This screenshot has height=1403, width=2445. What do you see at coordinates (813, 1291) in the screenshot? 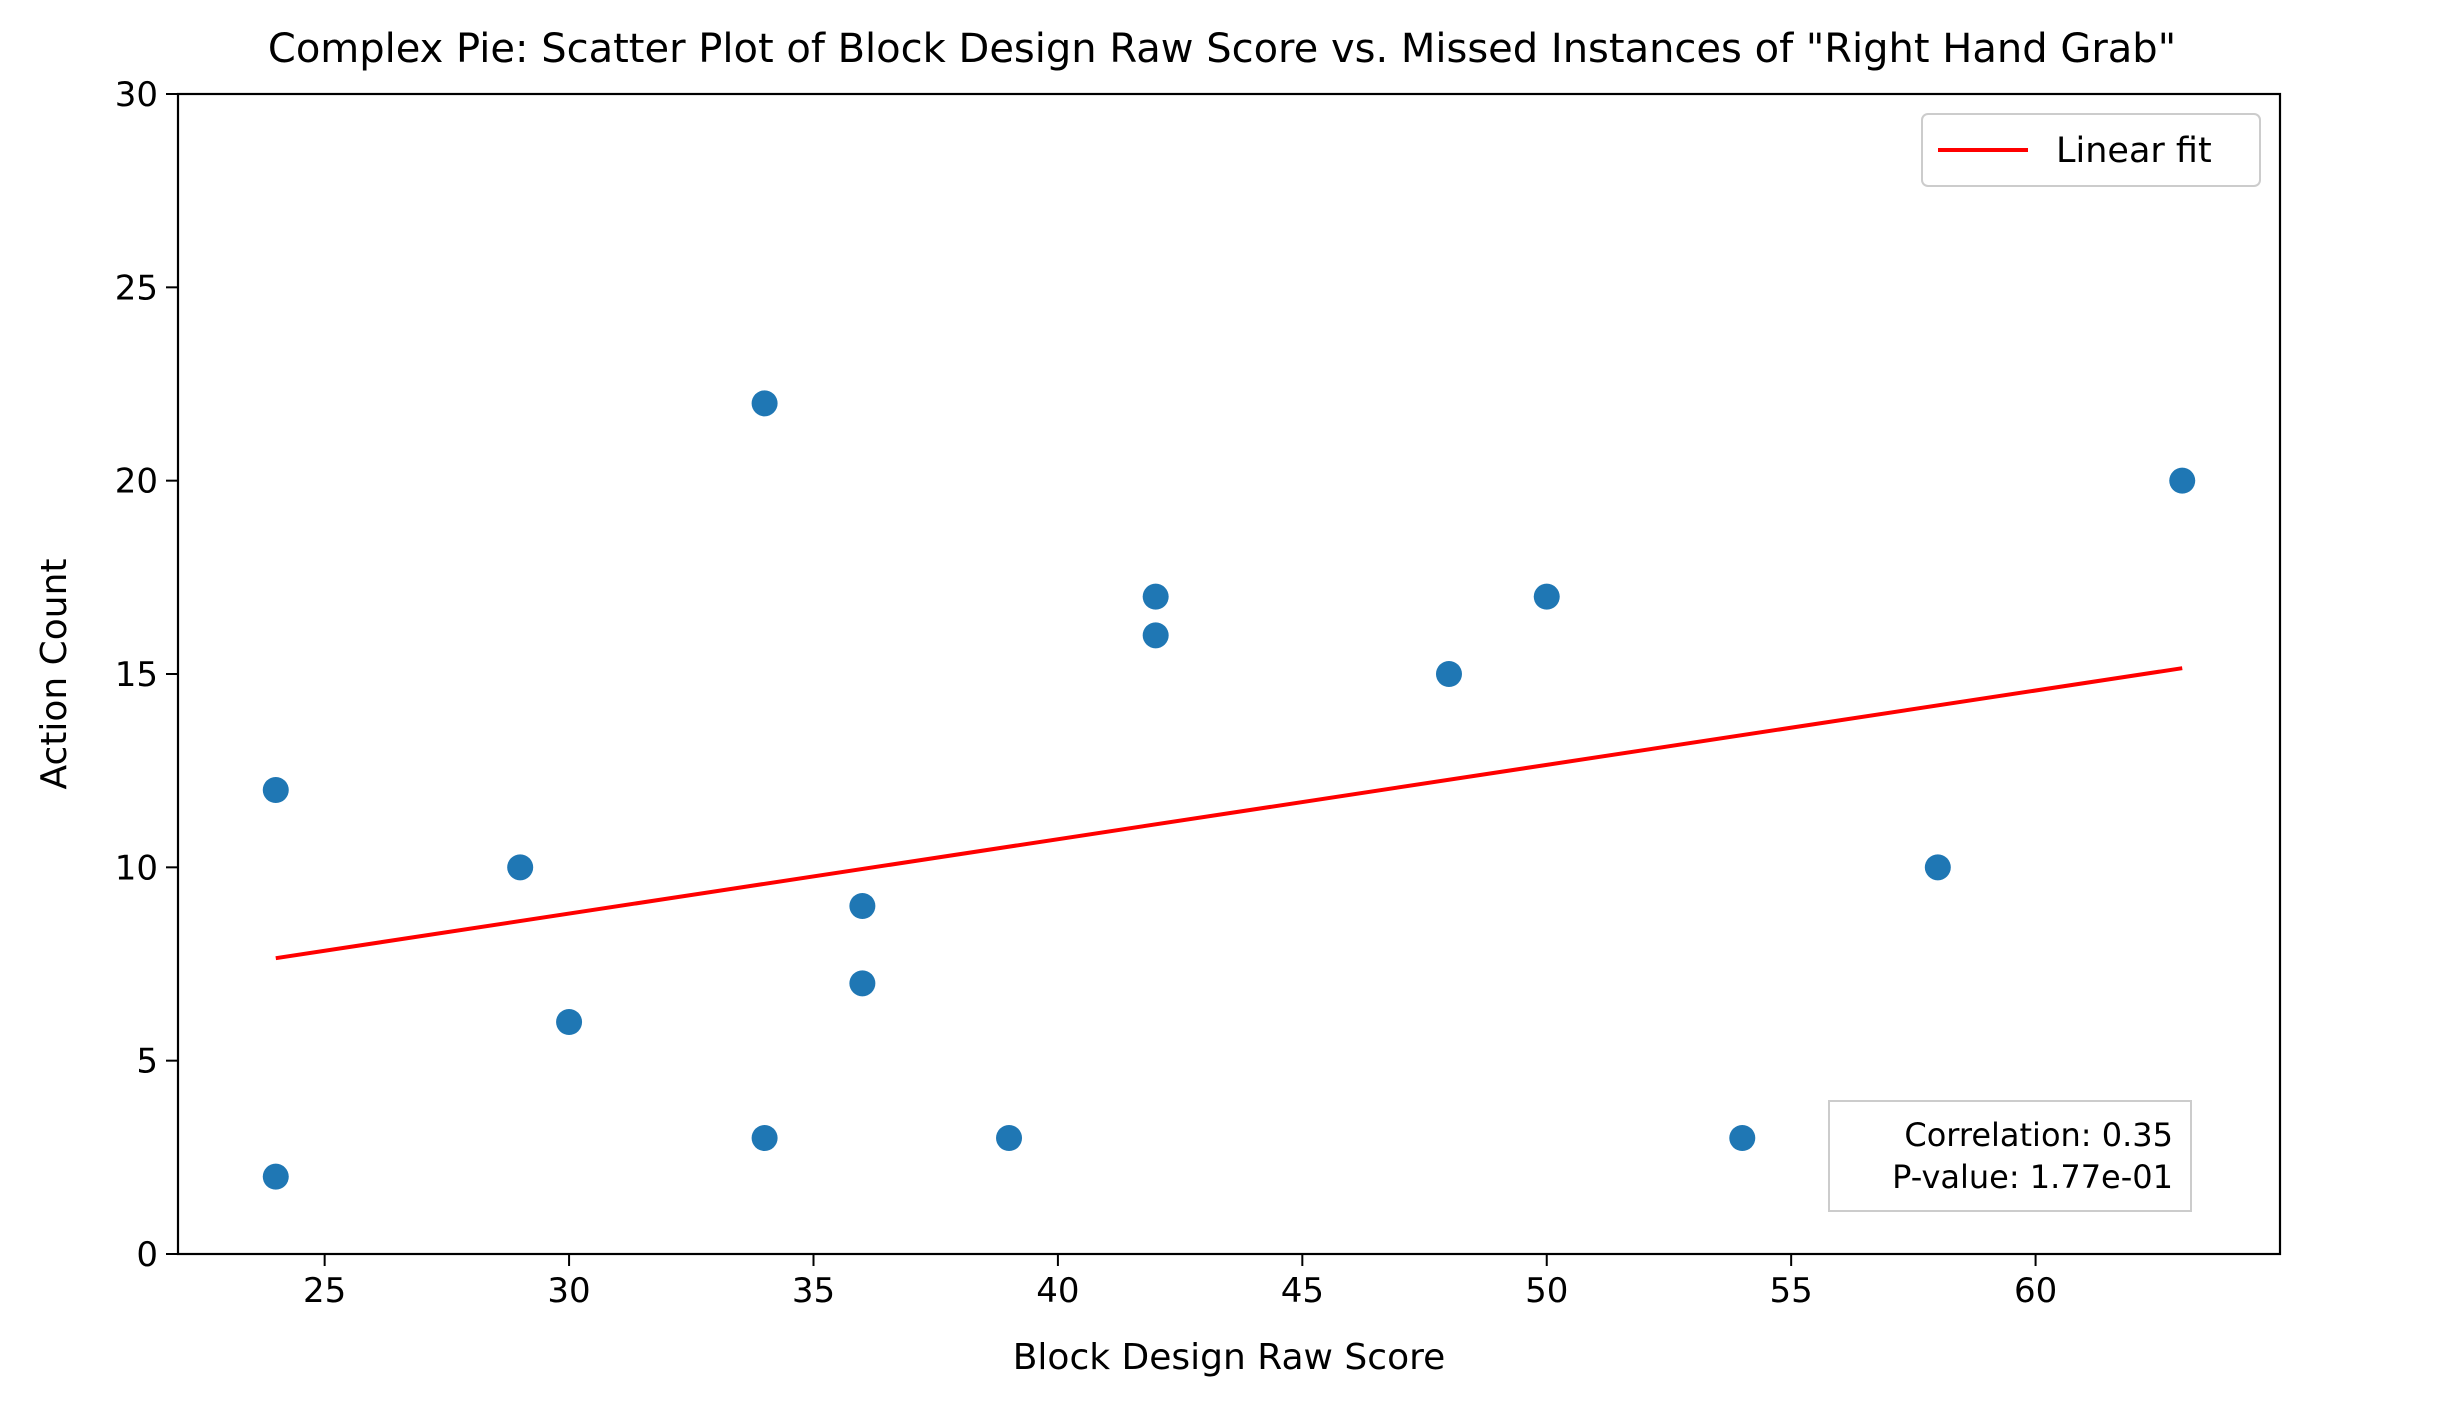
I see `x-tick-label: 35` at bounding box center [813, 1291].